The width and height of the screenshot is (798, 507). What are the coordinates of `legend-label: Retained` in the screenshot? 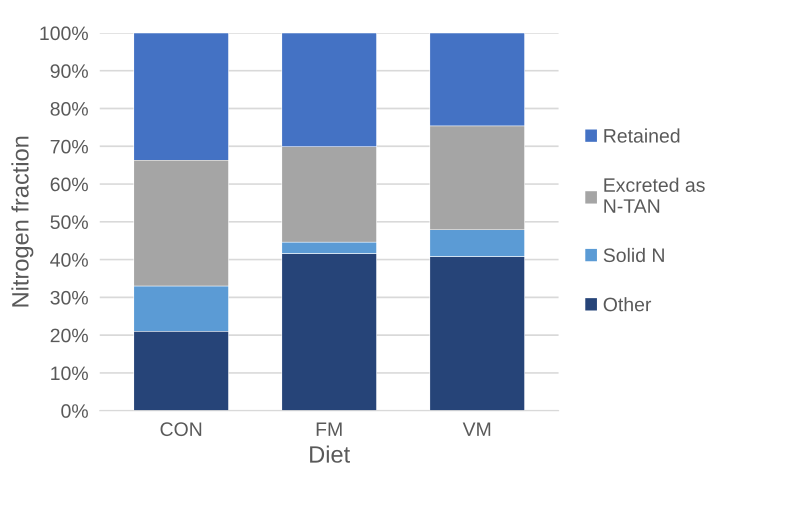 It's located at (642, 135).